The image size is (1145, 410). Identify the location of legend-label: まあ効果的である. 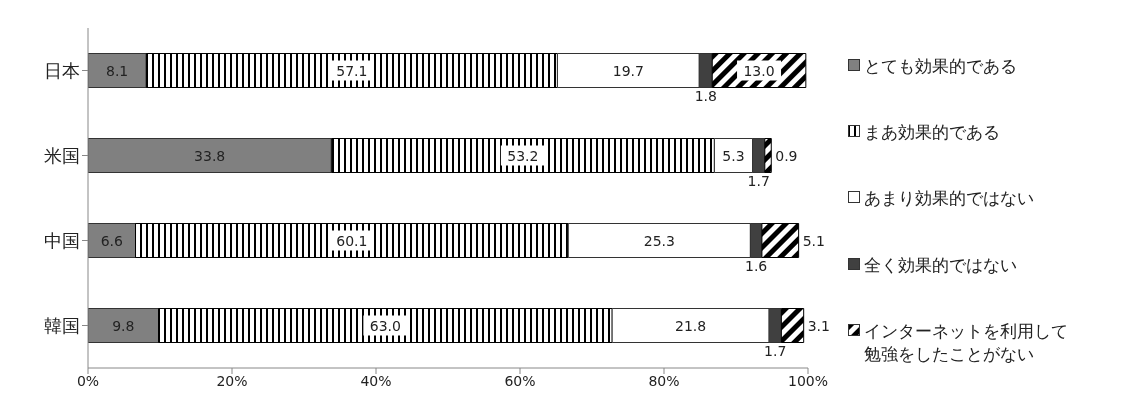
(932, 133).